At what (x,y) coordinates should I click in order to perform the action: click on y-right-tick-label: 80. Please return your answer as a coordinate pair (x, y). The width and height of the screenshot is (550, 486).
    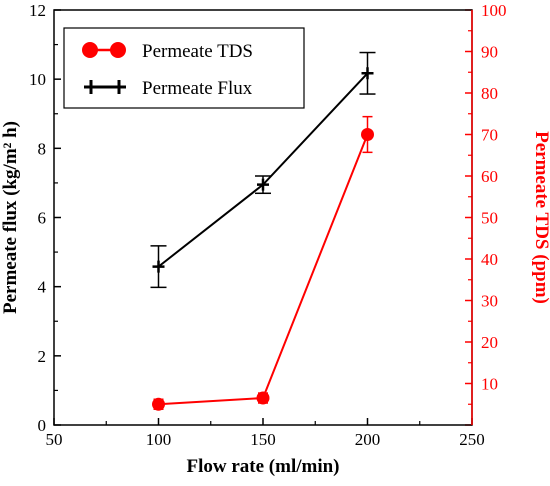
    Looking at the image, I should click on (489, 93).